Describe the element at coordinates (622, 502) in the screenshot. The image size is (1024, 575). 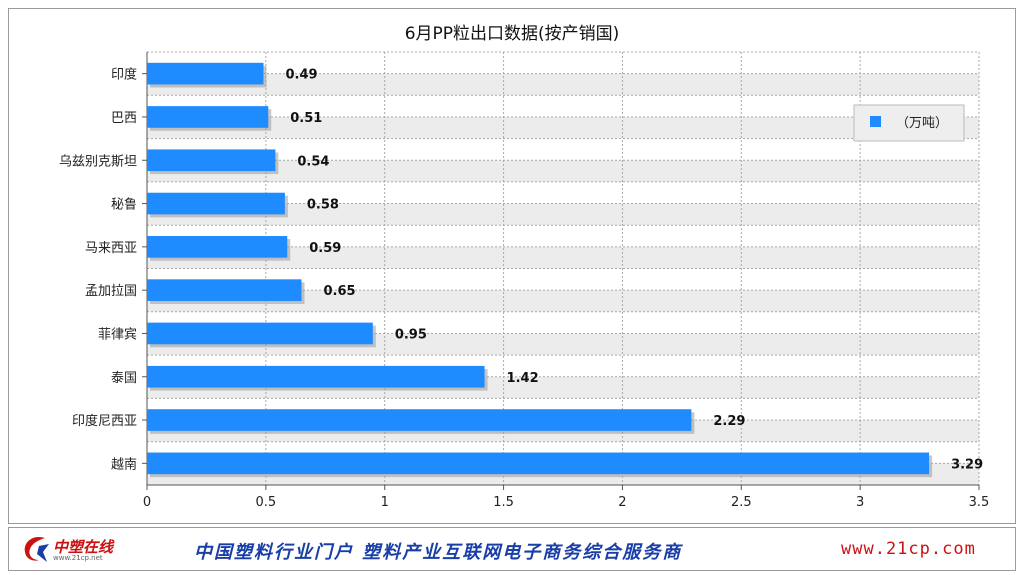
I see `x-tick-label: 2` at that location.